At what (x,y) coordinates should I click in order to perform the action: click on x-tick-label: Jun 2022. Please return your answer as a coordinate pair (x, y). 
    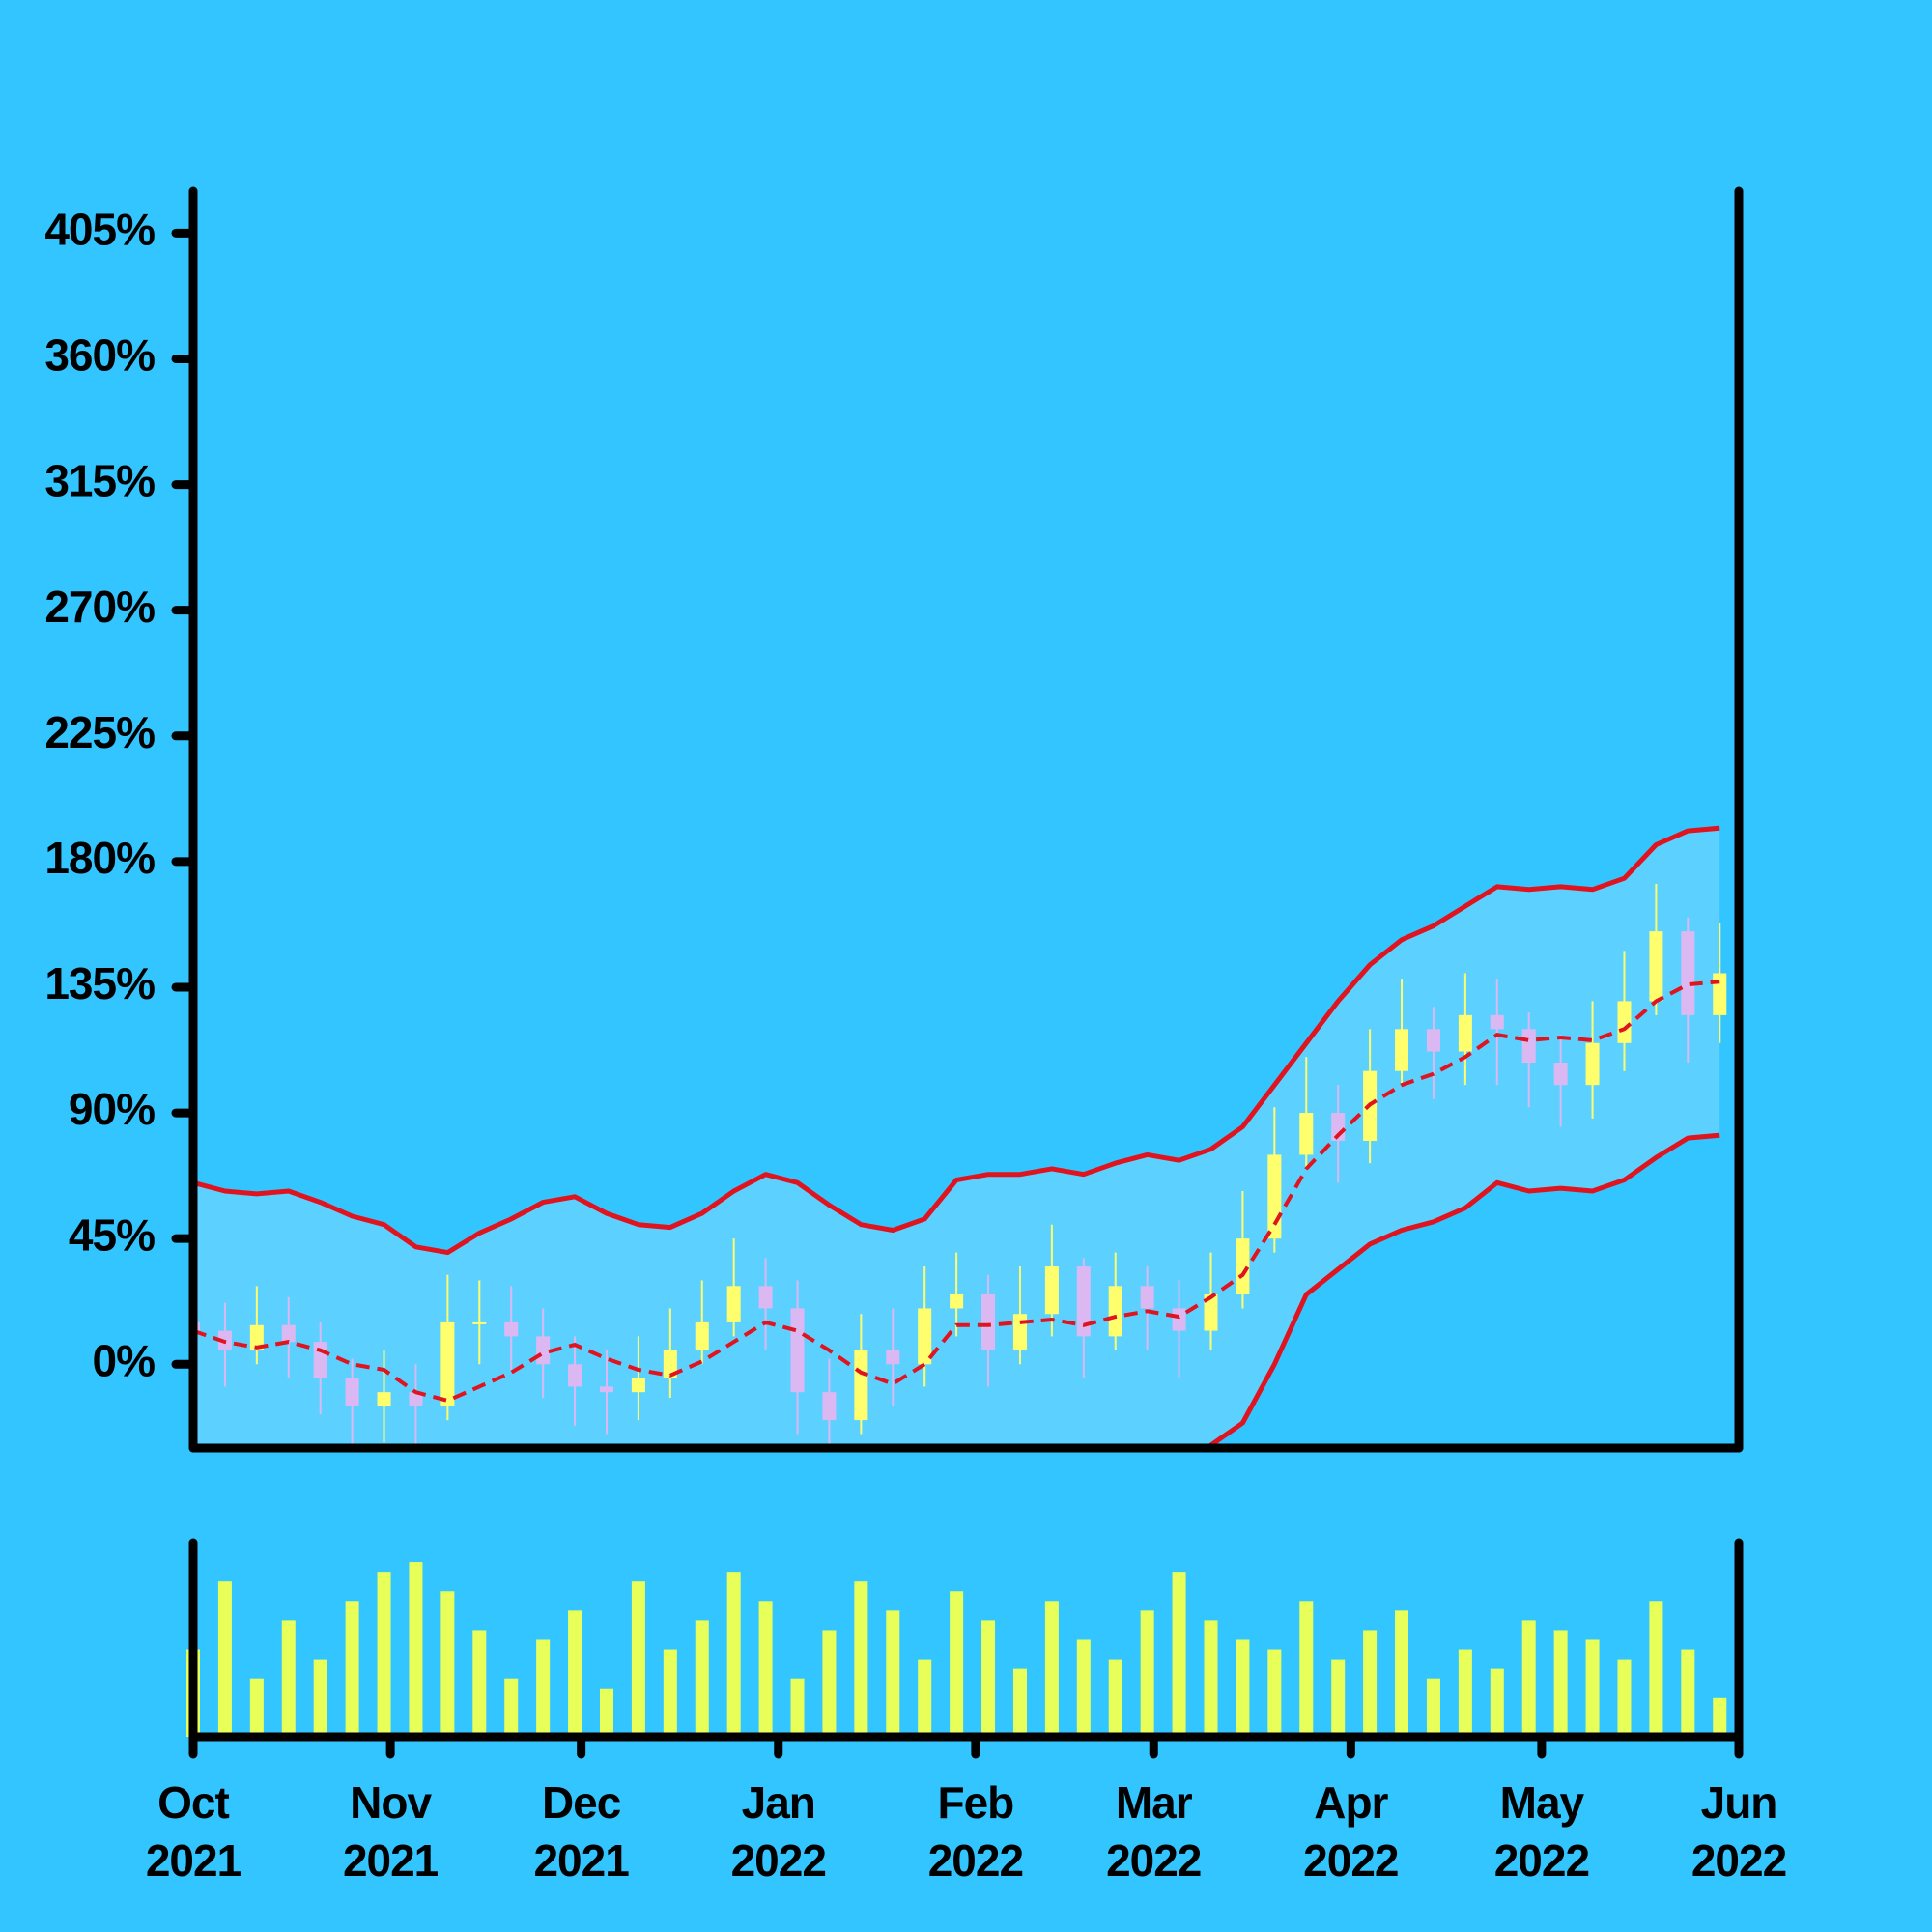
    Looking at the image, I should click on (1738, 1831).